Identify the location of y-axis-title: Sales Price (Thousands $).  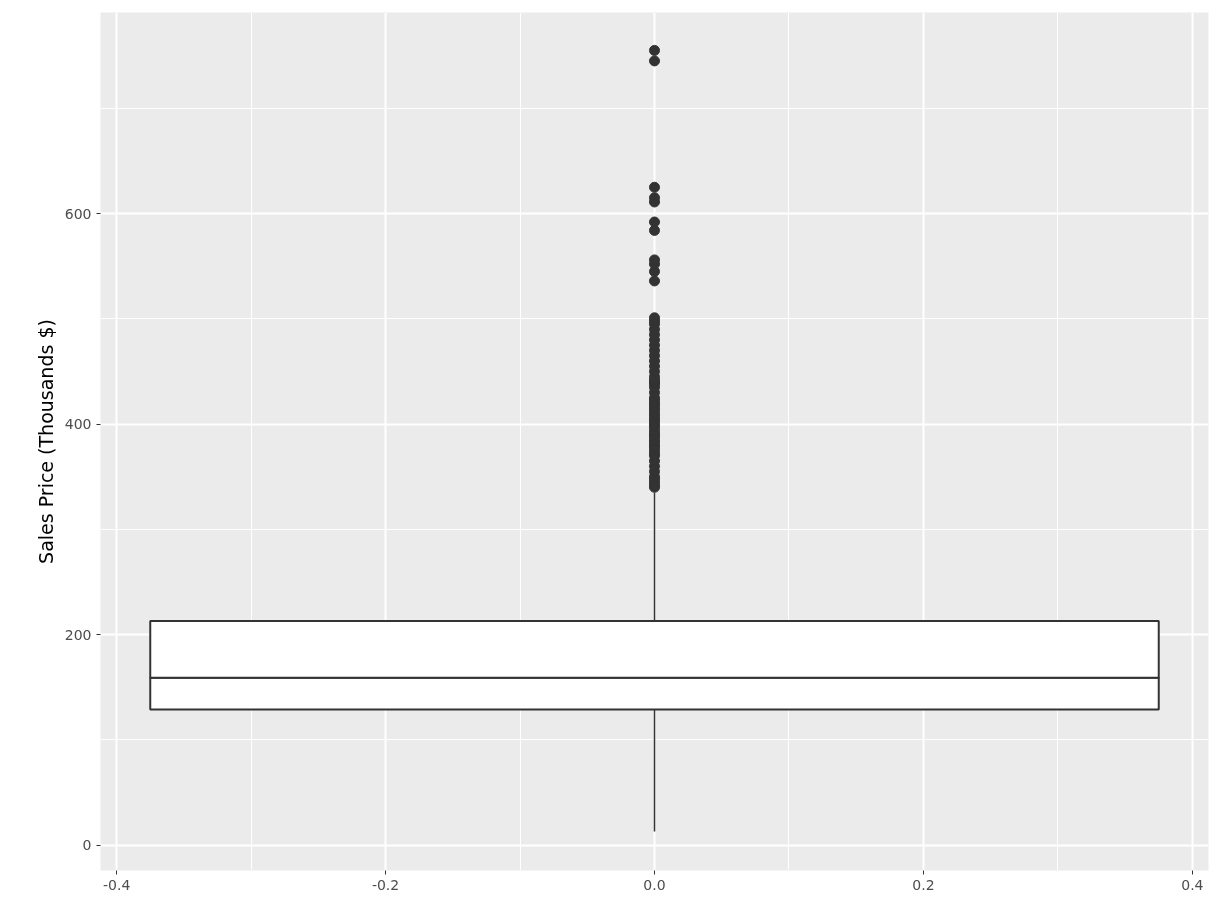
(45, 441).